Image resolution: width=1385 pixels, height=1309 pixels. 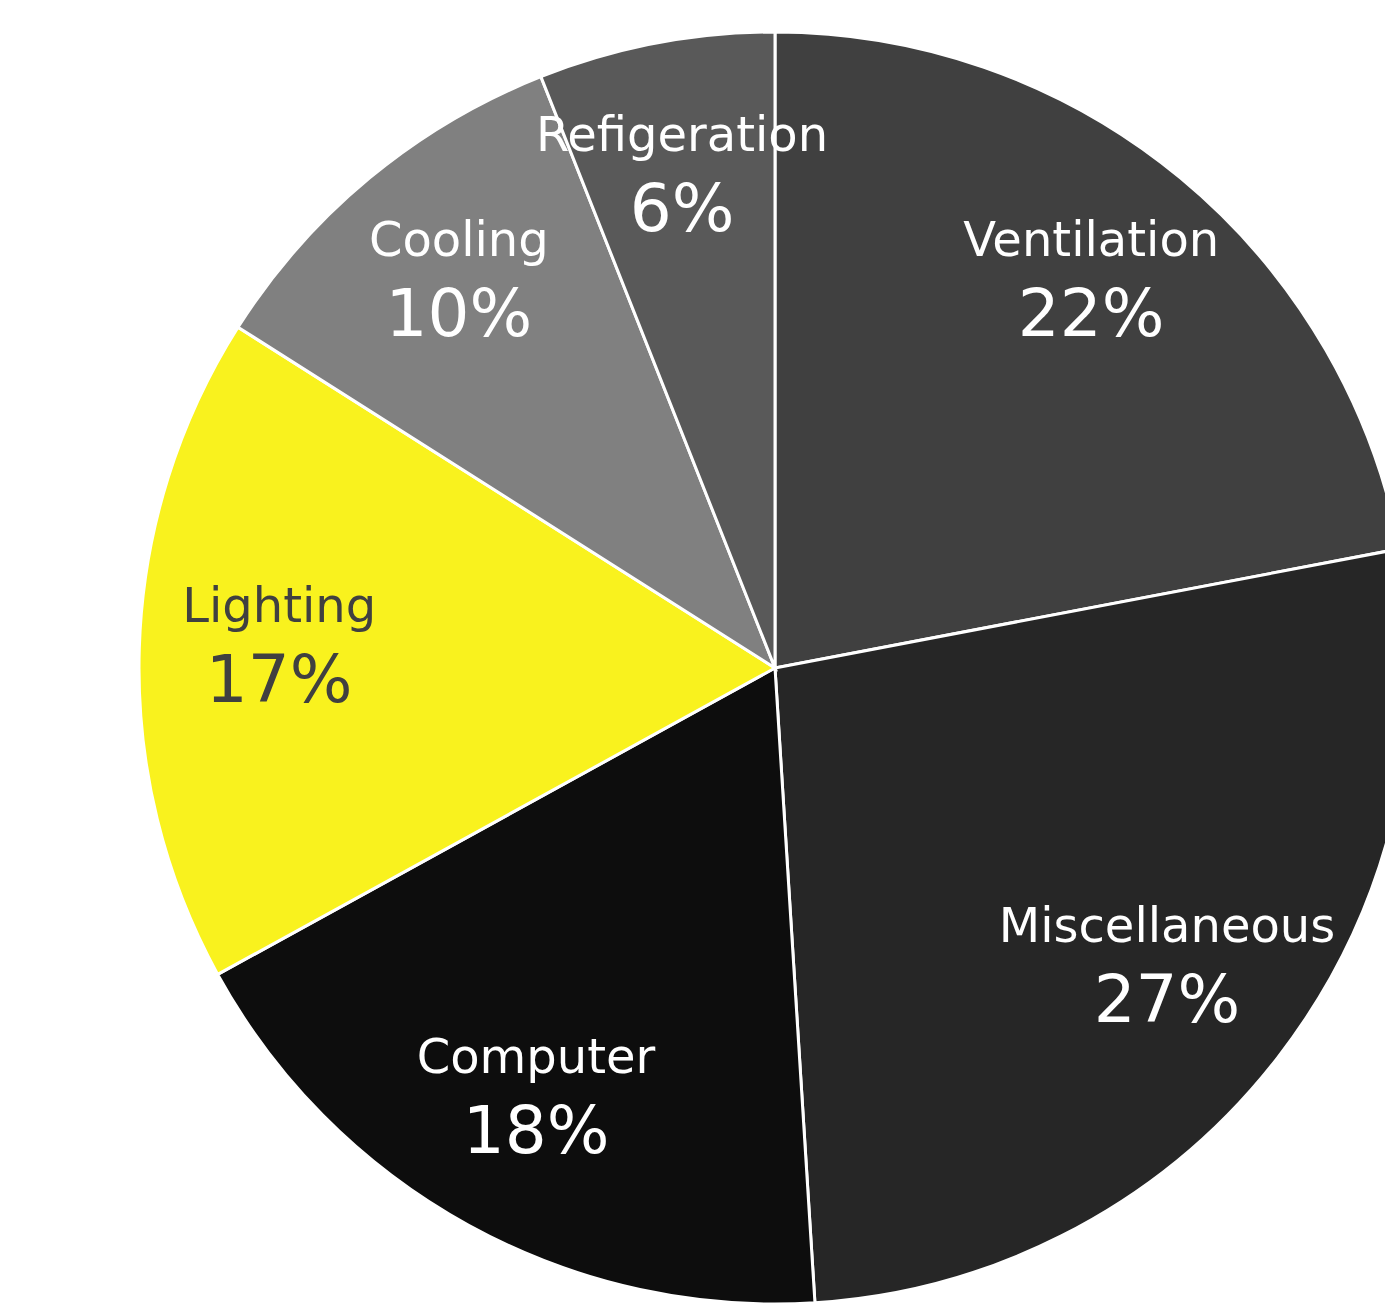 What do you see at coordinates (459, 313) in the screenshot?
I see `data-label: 10%` at bounding box center [459, 313].